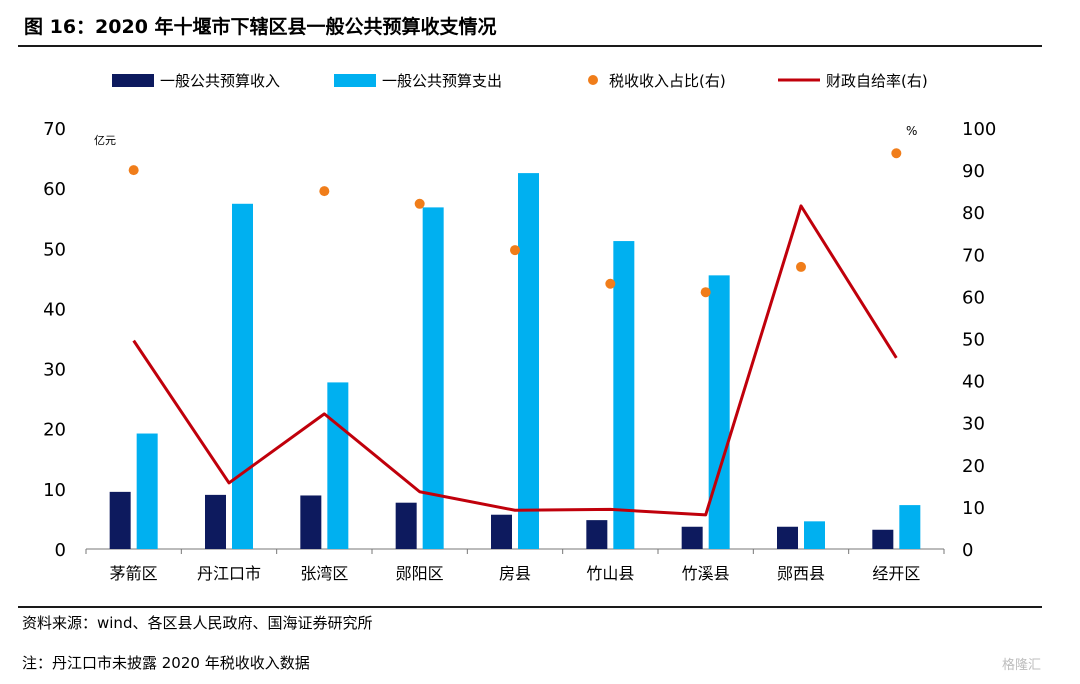 This screenshot has width=1080, height=684. I want to click on x-tick-label: 郧阳区, so click(420, 573).